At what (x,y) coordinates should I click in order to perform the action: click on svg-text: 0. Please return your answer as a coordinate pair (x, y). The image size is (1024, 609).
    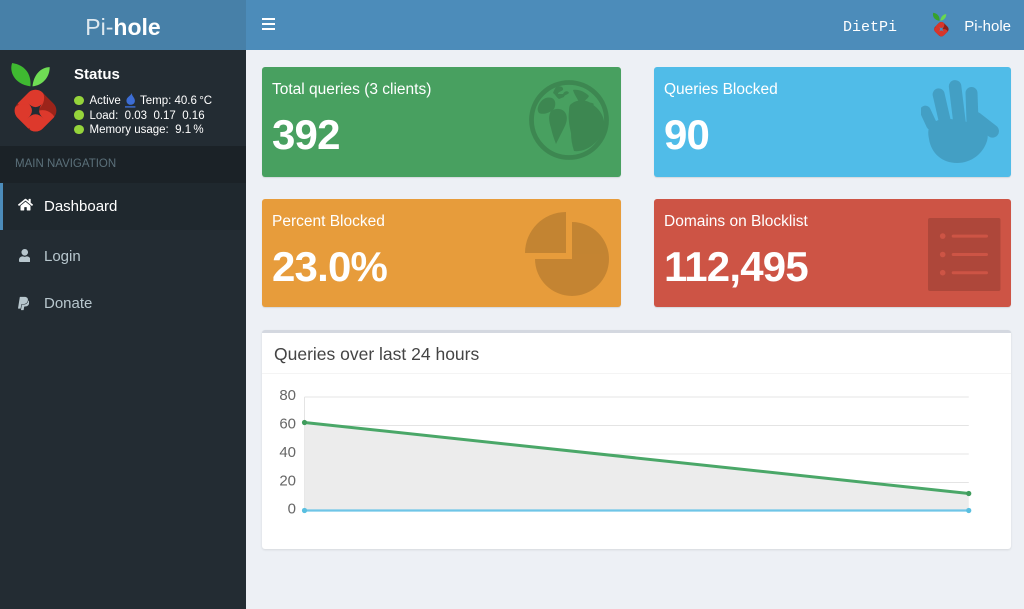
    Looking at the image, I should click on (292, 509).